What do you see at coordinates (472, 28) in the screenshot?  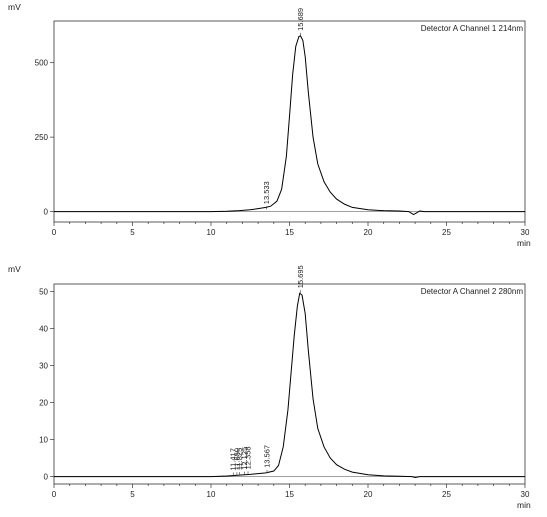 I see `detector-label: Detector A Channel 1 214nm` at bounding box center [472, 28].